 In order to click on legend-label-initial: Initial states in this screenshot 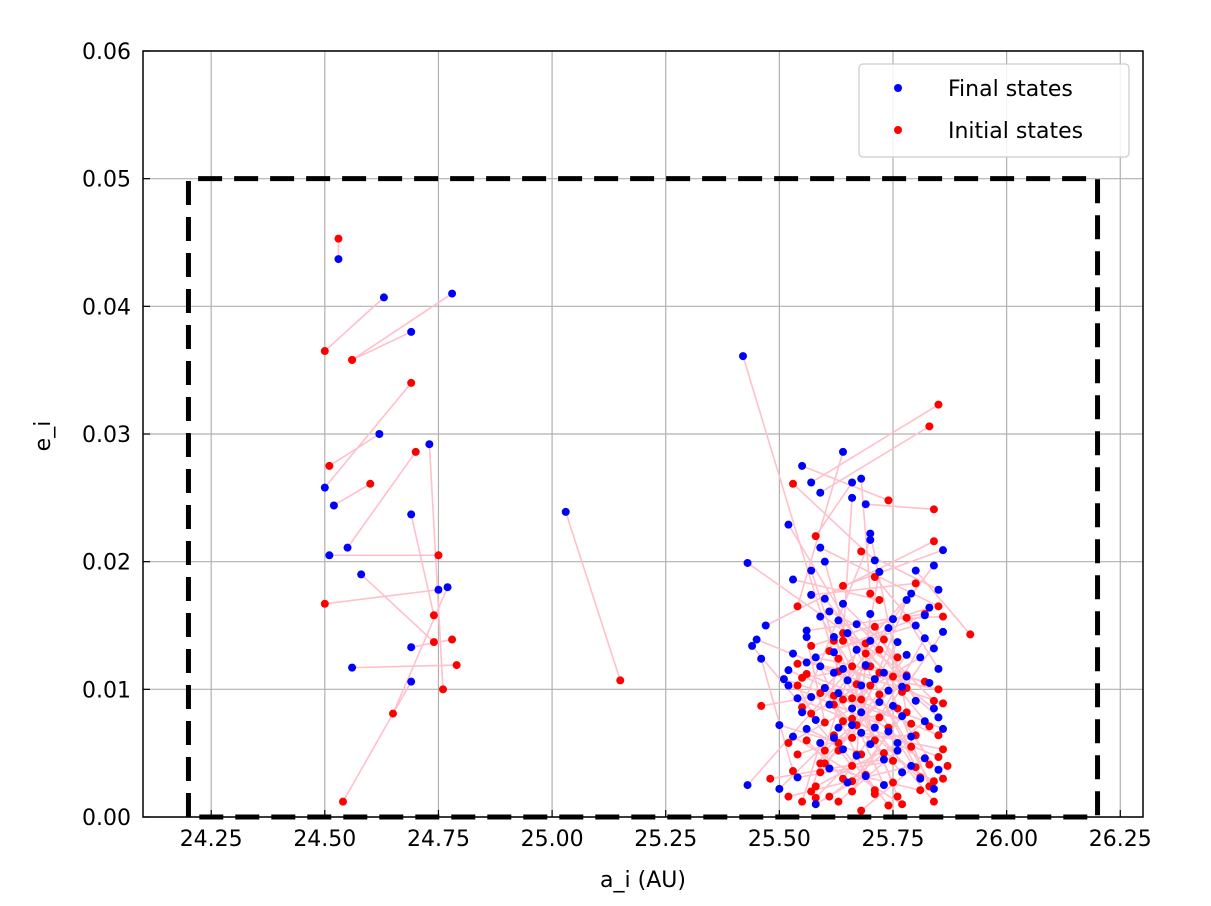, I will do `click(1015, 131)`.